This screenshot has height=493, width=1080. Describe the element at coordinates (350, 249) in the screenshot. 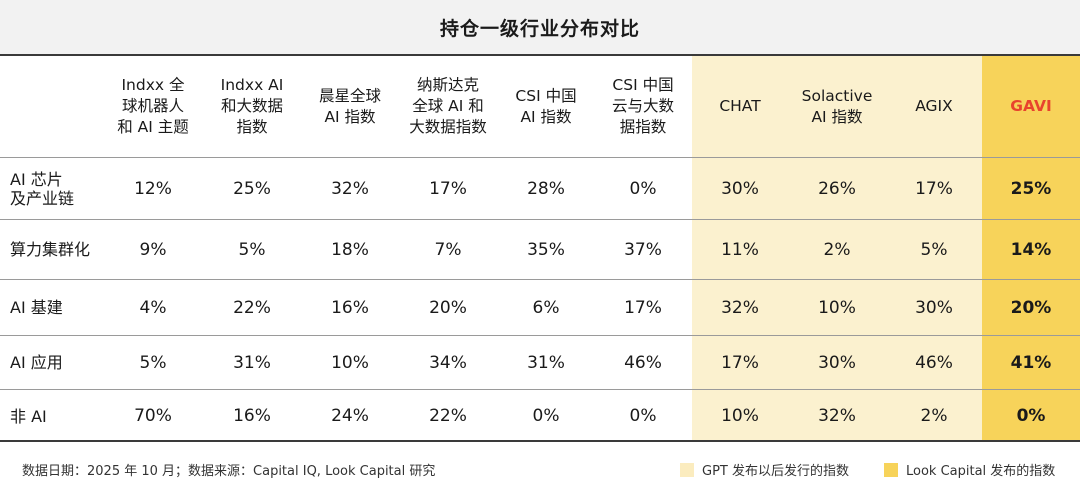

I see `table-cell: 18%` at that location.